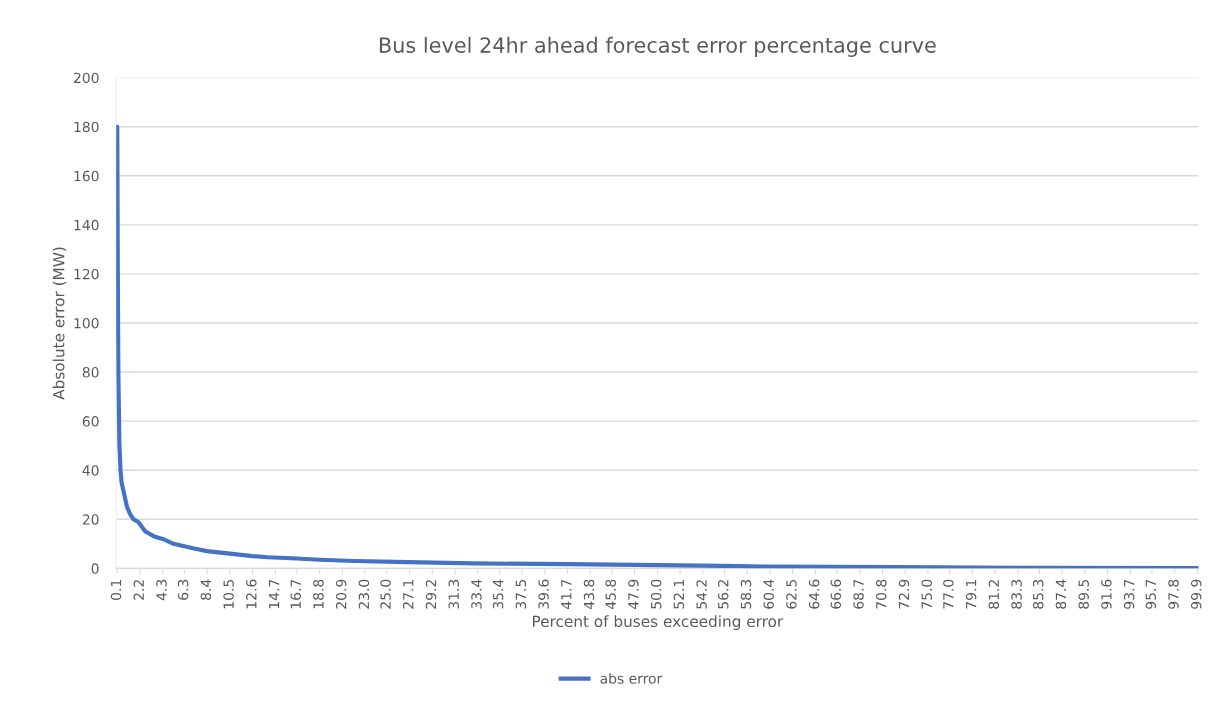 The width and height of the screenshot is (1223, 706). I want to click on x-tick-label: 64.6, so click(814, 594).